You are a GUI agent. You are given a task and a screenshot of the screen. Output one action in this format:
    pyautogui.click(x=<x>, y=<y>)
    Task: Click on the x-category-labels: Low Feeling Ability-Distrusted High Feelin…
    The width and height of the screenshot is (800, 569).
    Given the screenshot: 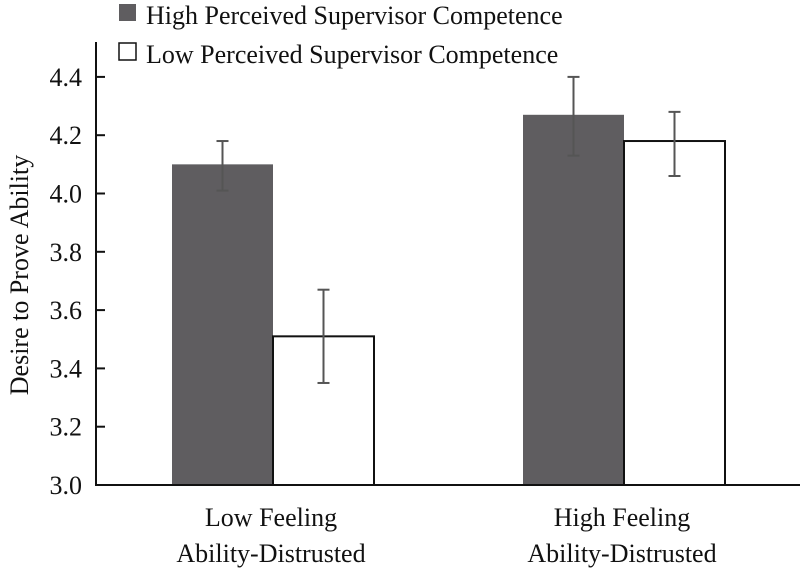 What is the action you would take?
    pyautogui.click(x=446, y=535)
    